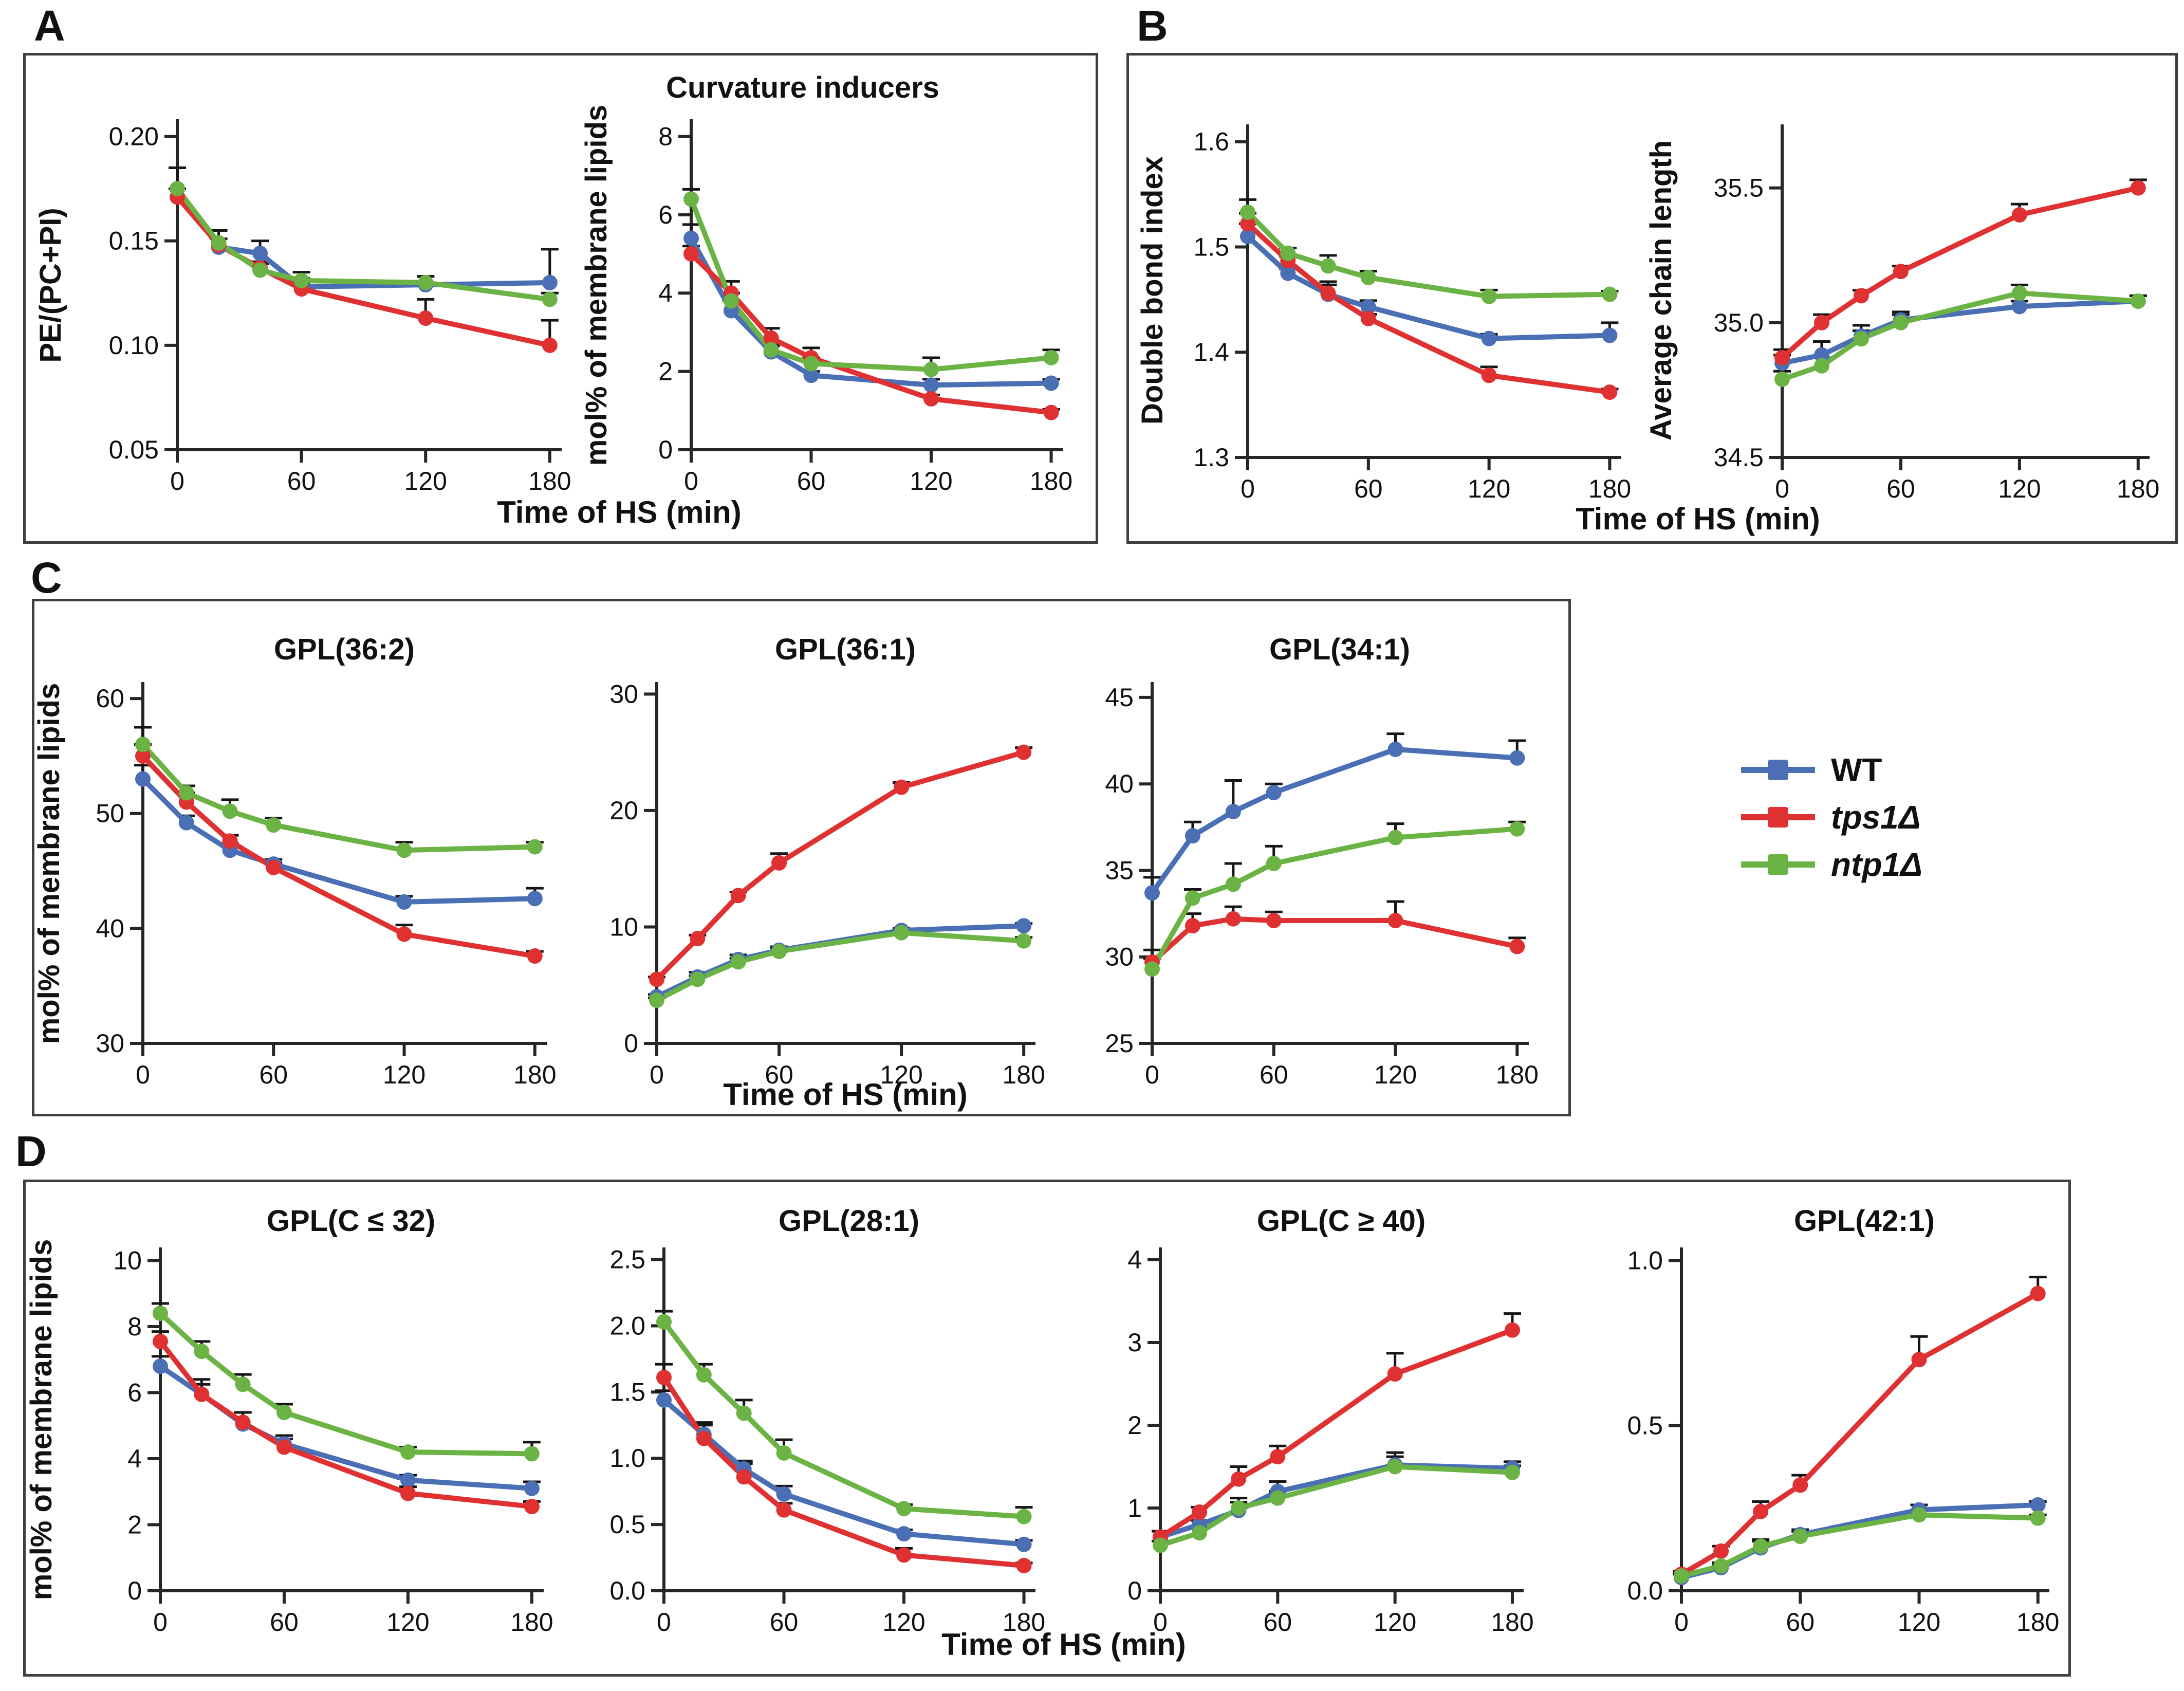 This screenshot has width=2184, height=1691. What do you see at coordinates (1119, 870) in the screenshot?
I see `y-tick-label: 35` at bounding box center [1119, 870].